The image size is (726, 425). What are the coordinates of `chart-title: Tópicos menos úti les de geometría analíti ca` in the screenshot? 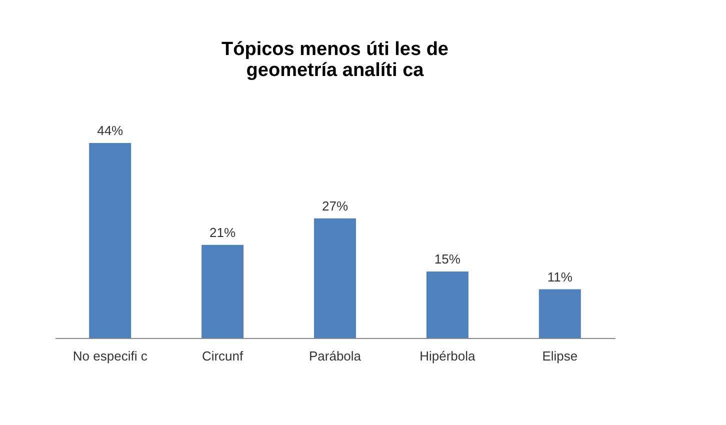 It's located at (335, 60).